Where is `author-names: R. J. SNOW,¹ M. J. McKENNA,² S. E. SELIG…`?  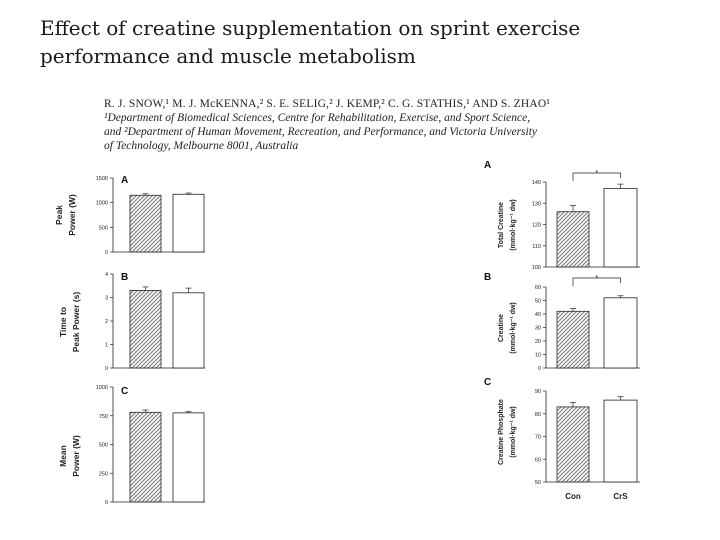 author-names: R. J. SNOW,¹ M. J. McKENNA,² S. E. SELIG… is located at coordinates (327, 104).